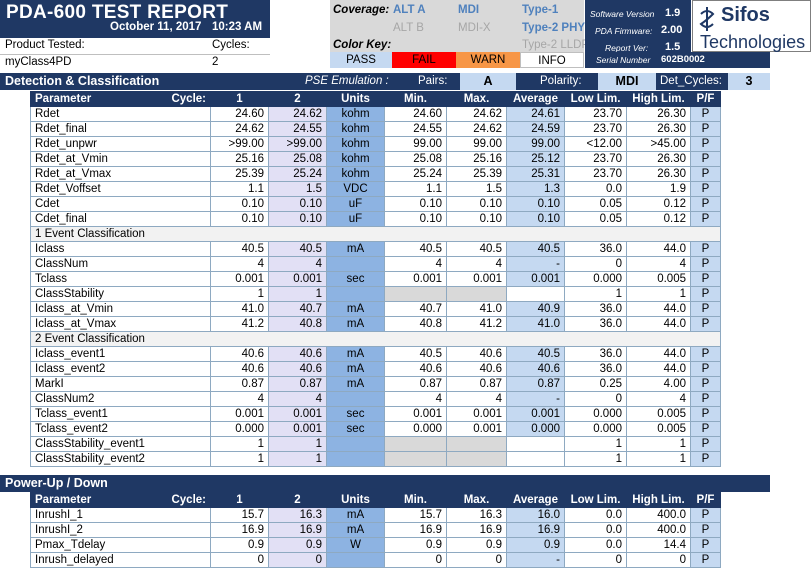 The width and height of the screenshot is (811, 568). I want to click on table-row: ClassStability_event1 1 1 1 1 P, so click(375, 444).